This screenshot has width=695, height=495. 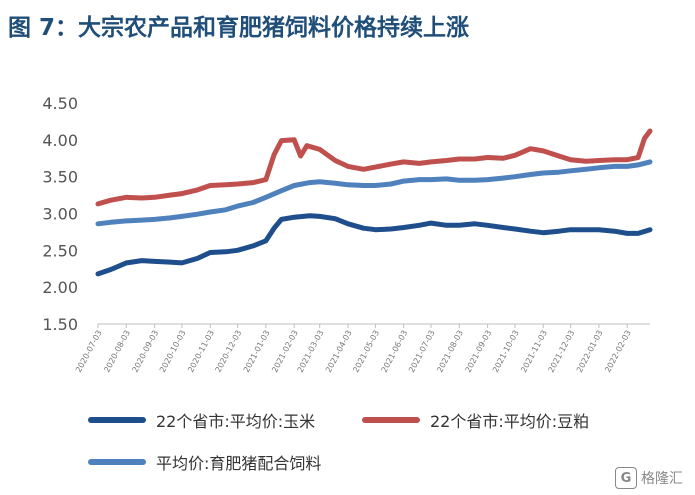 I want to click on legend-item-feed: 平均价:育肥猪配合饲料, so click(x=204, y=462).